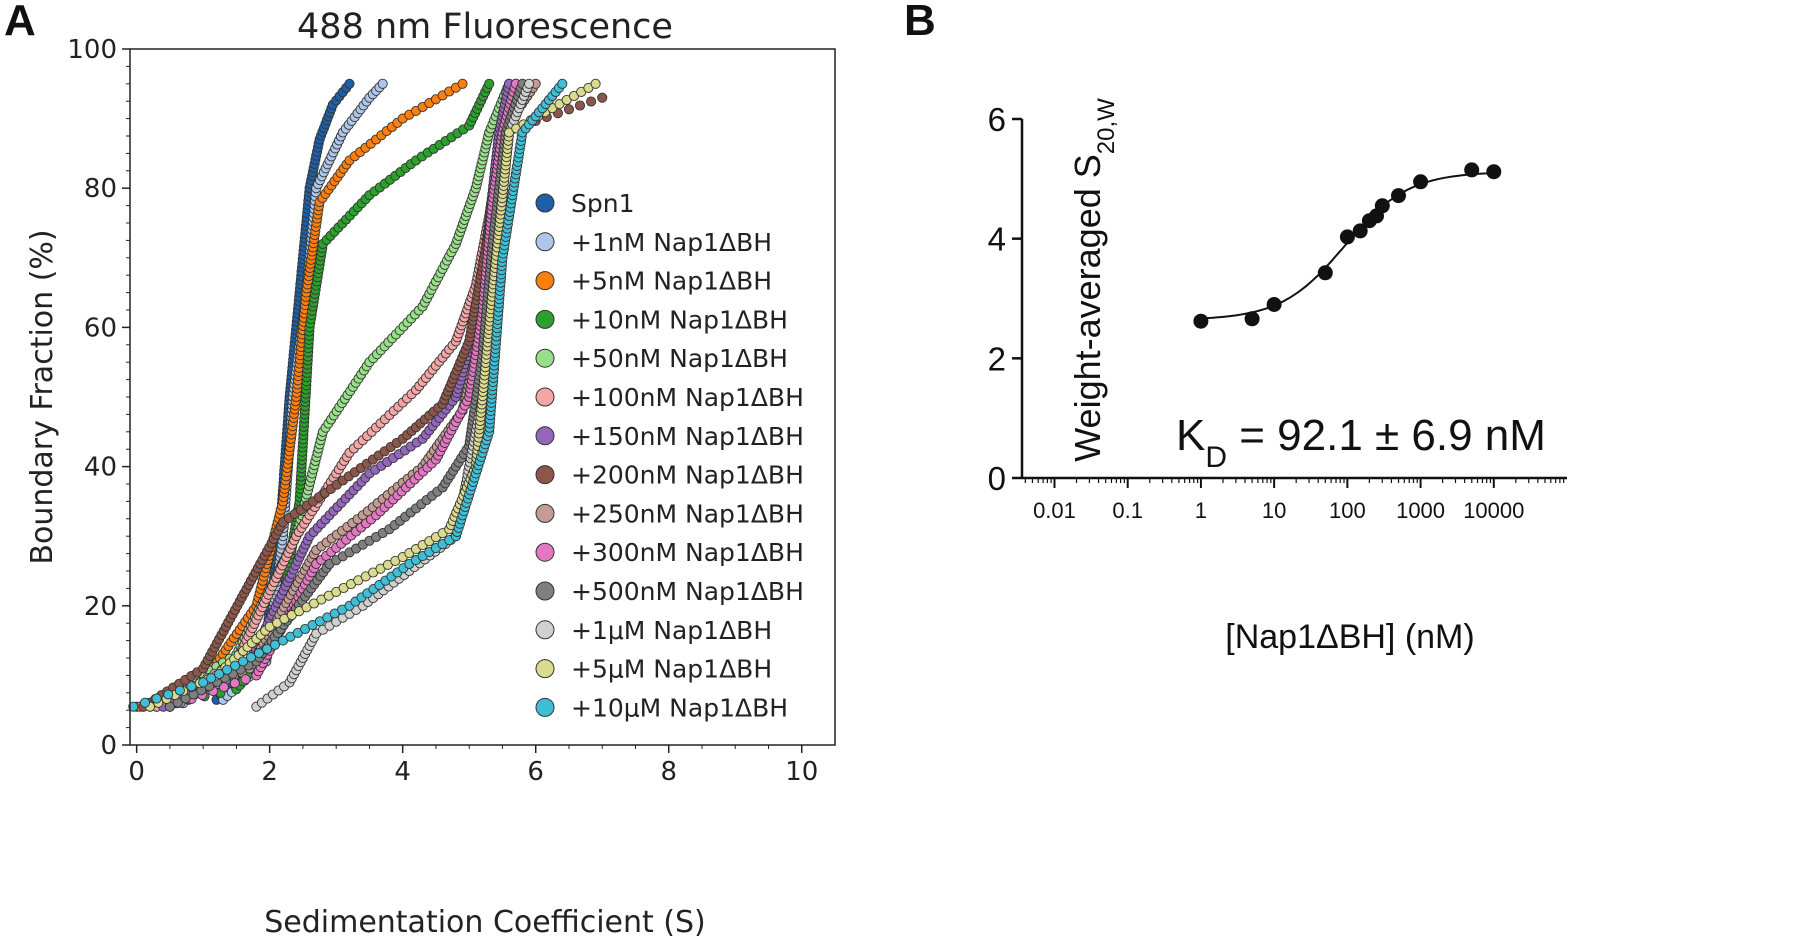  I want to click on legend-label: +10nM Nap1ΔBH, so click(679, 319).